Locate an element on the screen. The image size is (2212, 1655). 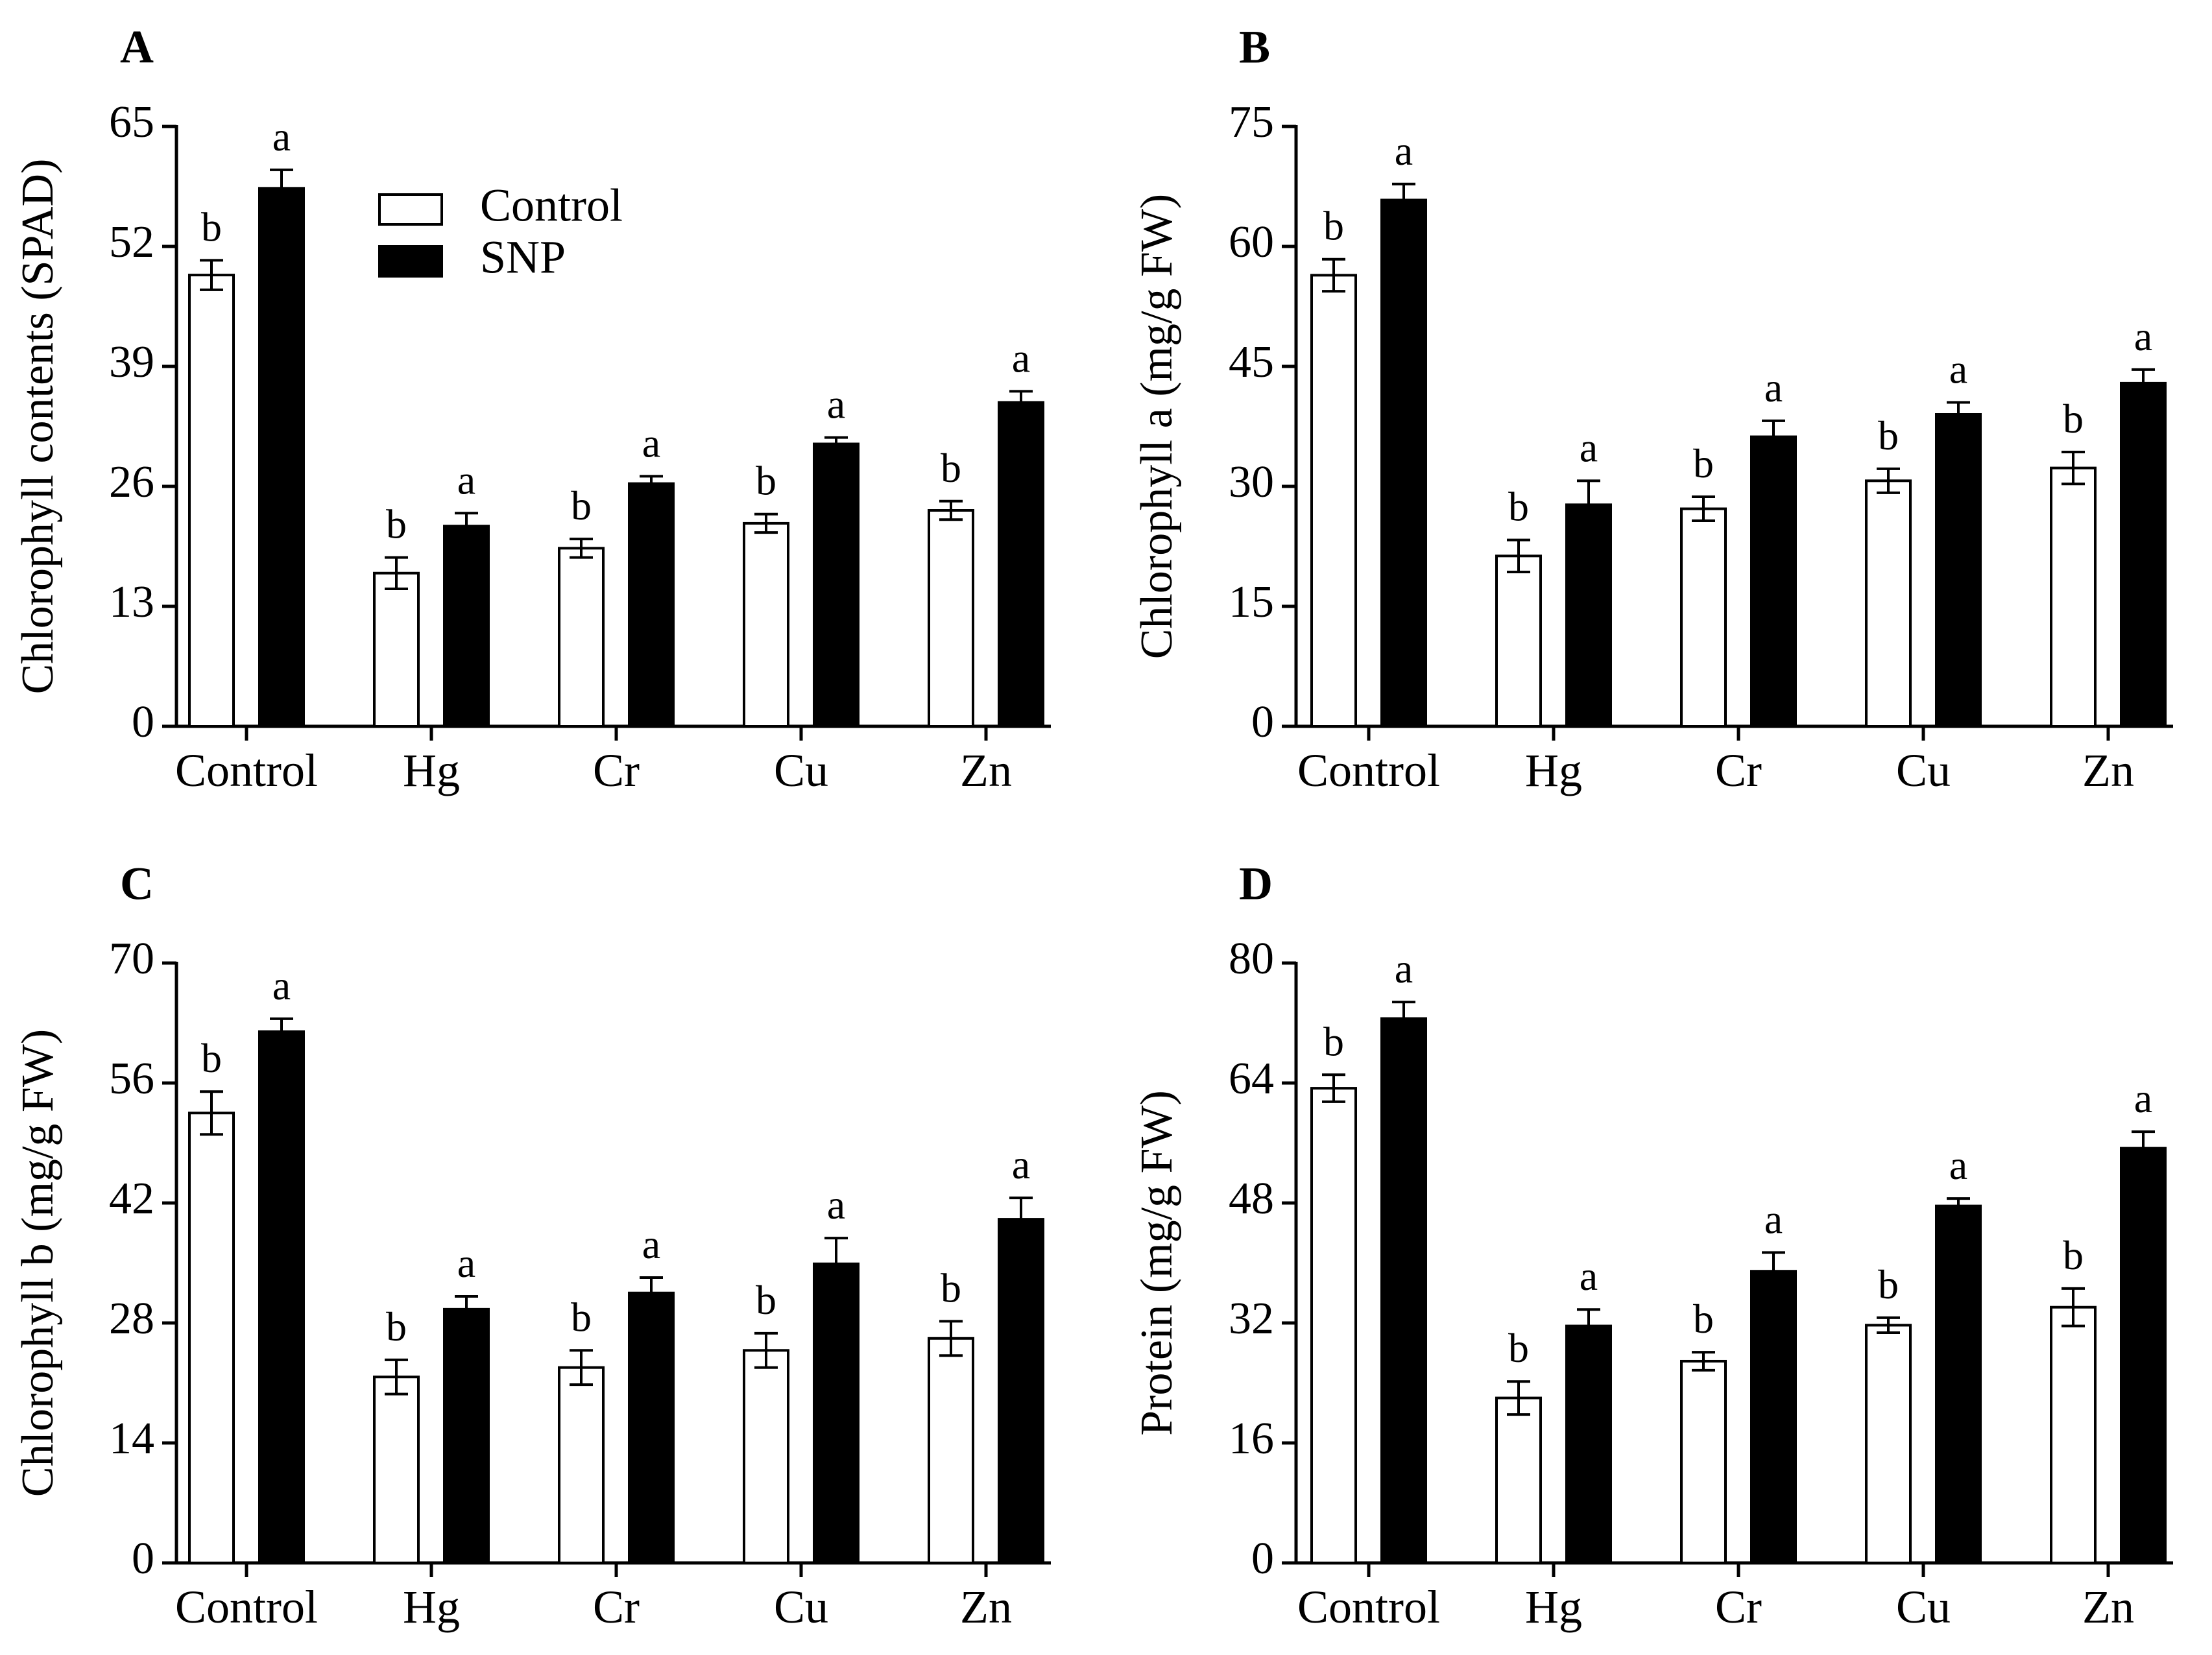
y-tick-label: 26 is located at coordinates (131, 482).